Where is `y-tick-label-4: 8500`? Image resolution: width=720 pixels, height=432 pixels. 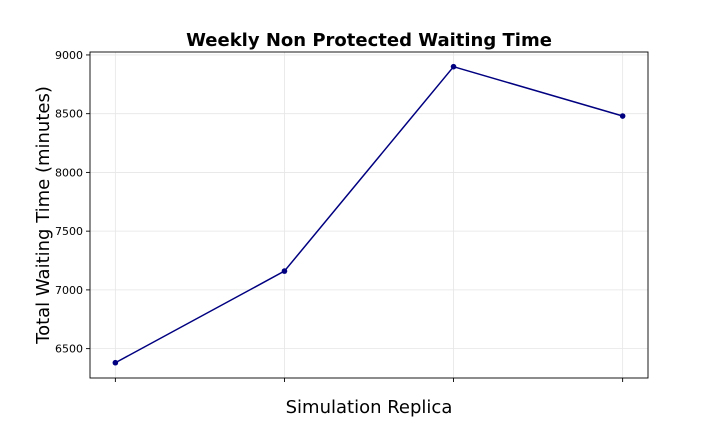 y-tick-label-4: 8500 is located at coordinates (69, 114).